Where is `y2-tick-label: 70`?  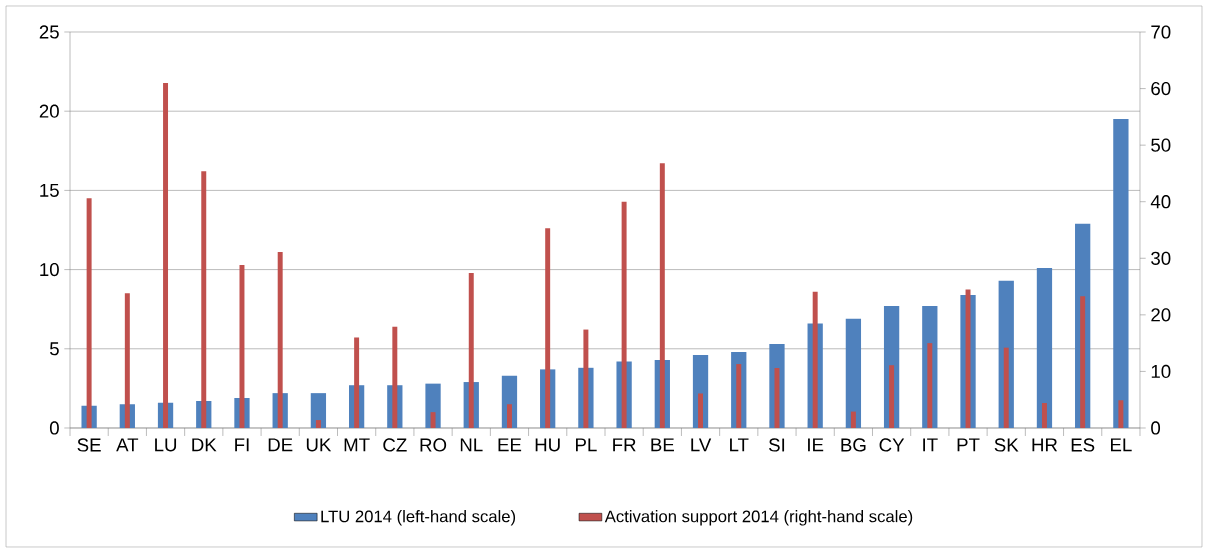
y2-tick-label: 70 is located at coordinates (1161, 32).